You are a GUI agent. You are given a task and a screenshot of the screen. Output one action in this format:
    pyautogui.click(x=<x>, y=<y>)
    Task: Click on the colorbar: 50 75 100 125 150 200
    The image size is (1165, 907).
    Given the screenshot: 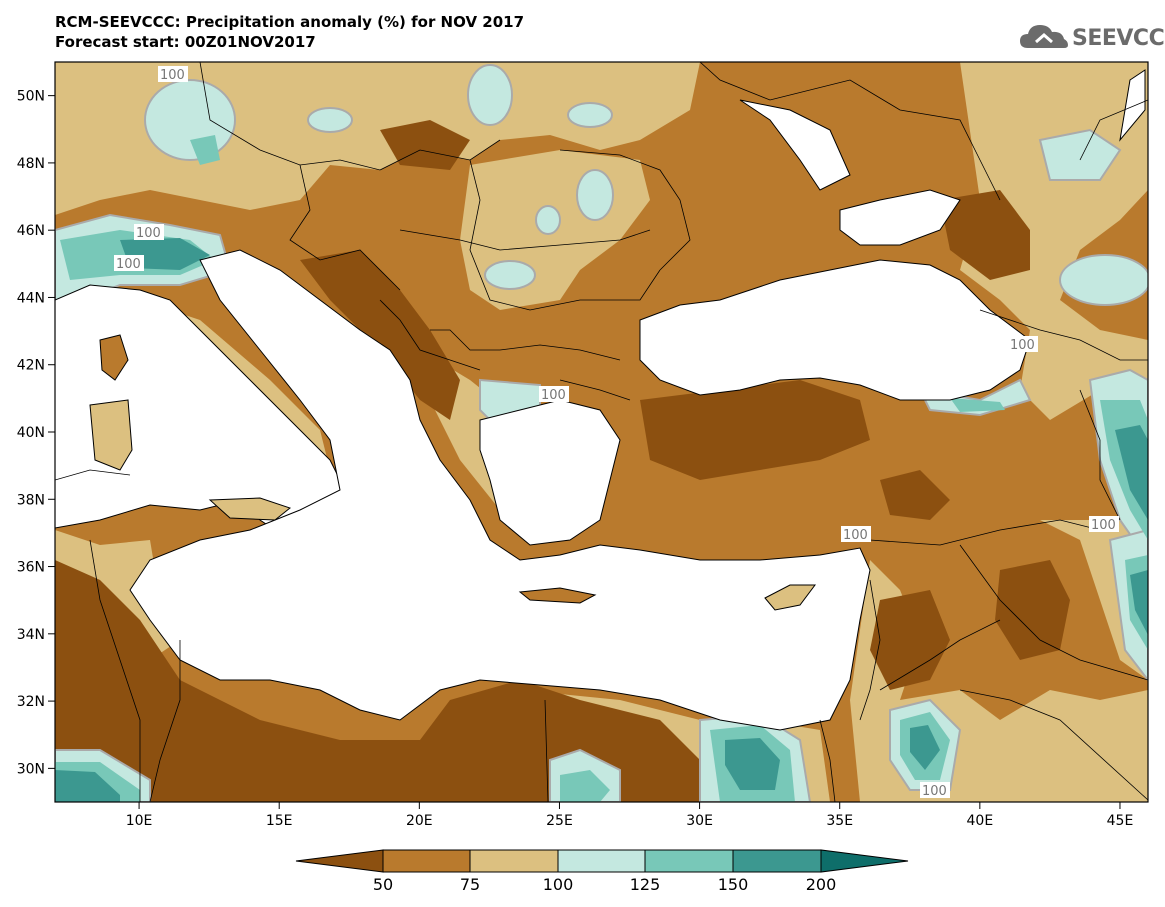 What is the action you would take?
    pyautogui.click(x=602, y=871)
    